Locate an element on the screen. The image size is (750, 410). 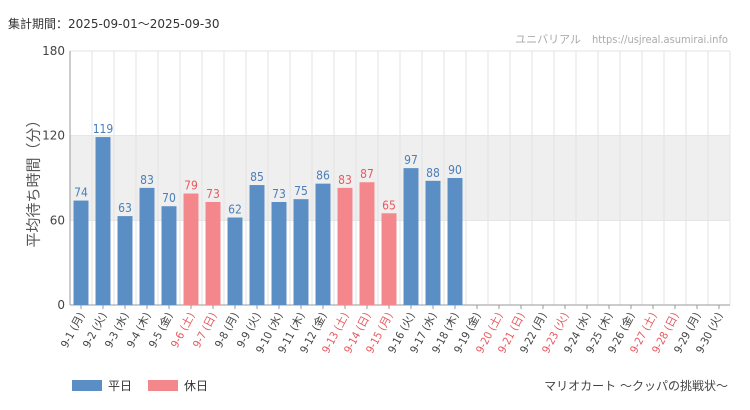
attraction-name: マリオカート ～クッパの挑戦状～ is located at coordinates (636, 386).